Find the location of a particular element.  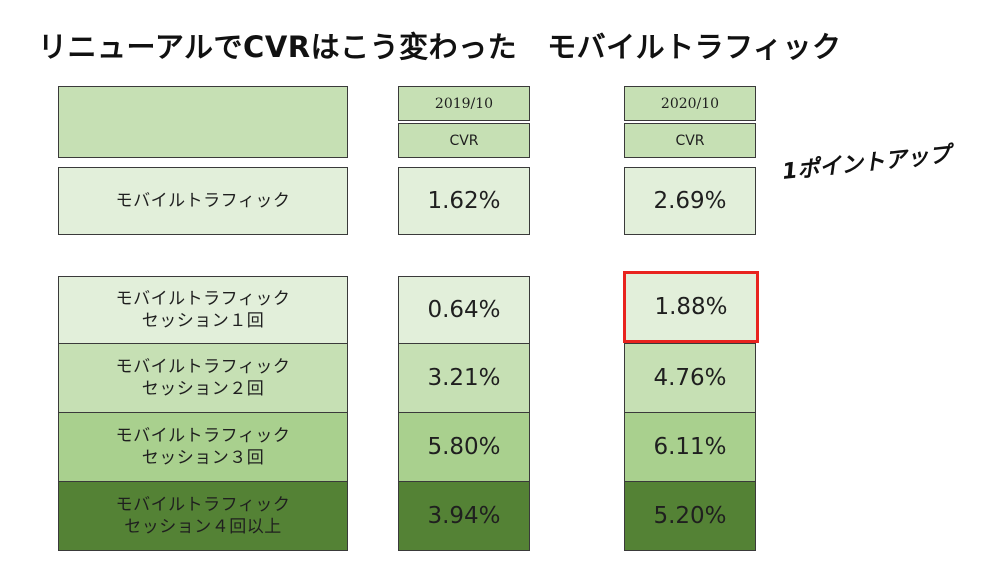

period-header-2020: 2020/10 is located at coordinates (690, 103).